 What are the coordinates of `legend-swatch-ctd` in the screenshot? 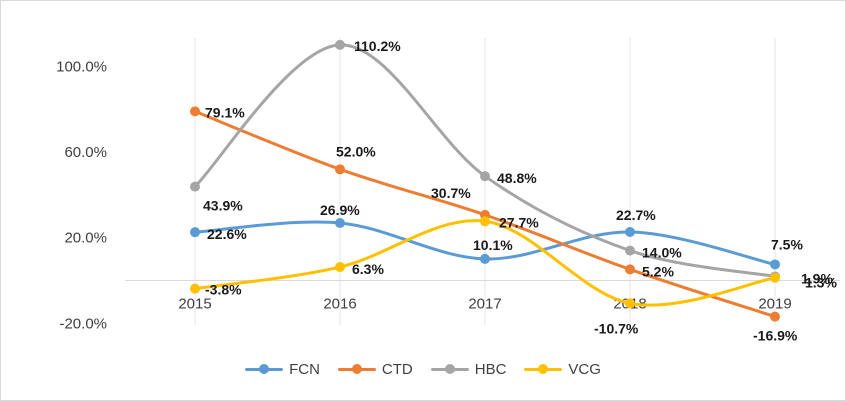 It's located at (356, 369).